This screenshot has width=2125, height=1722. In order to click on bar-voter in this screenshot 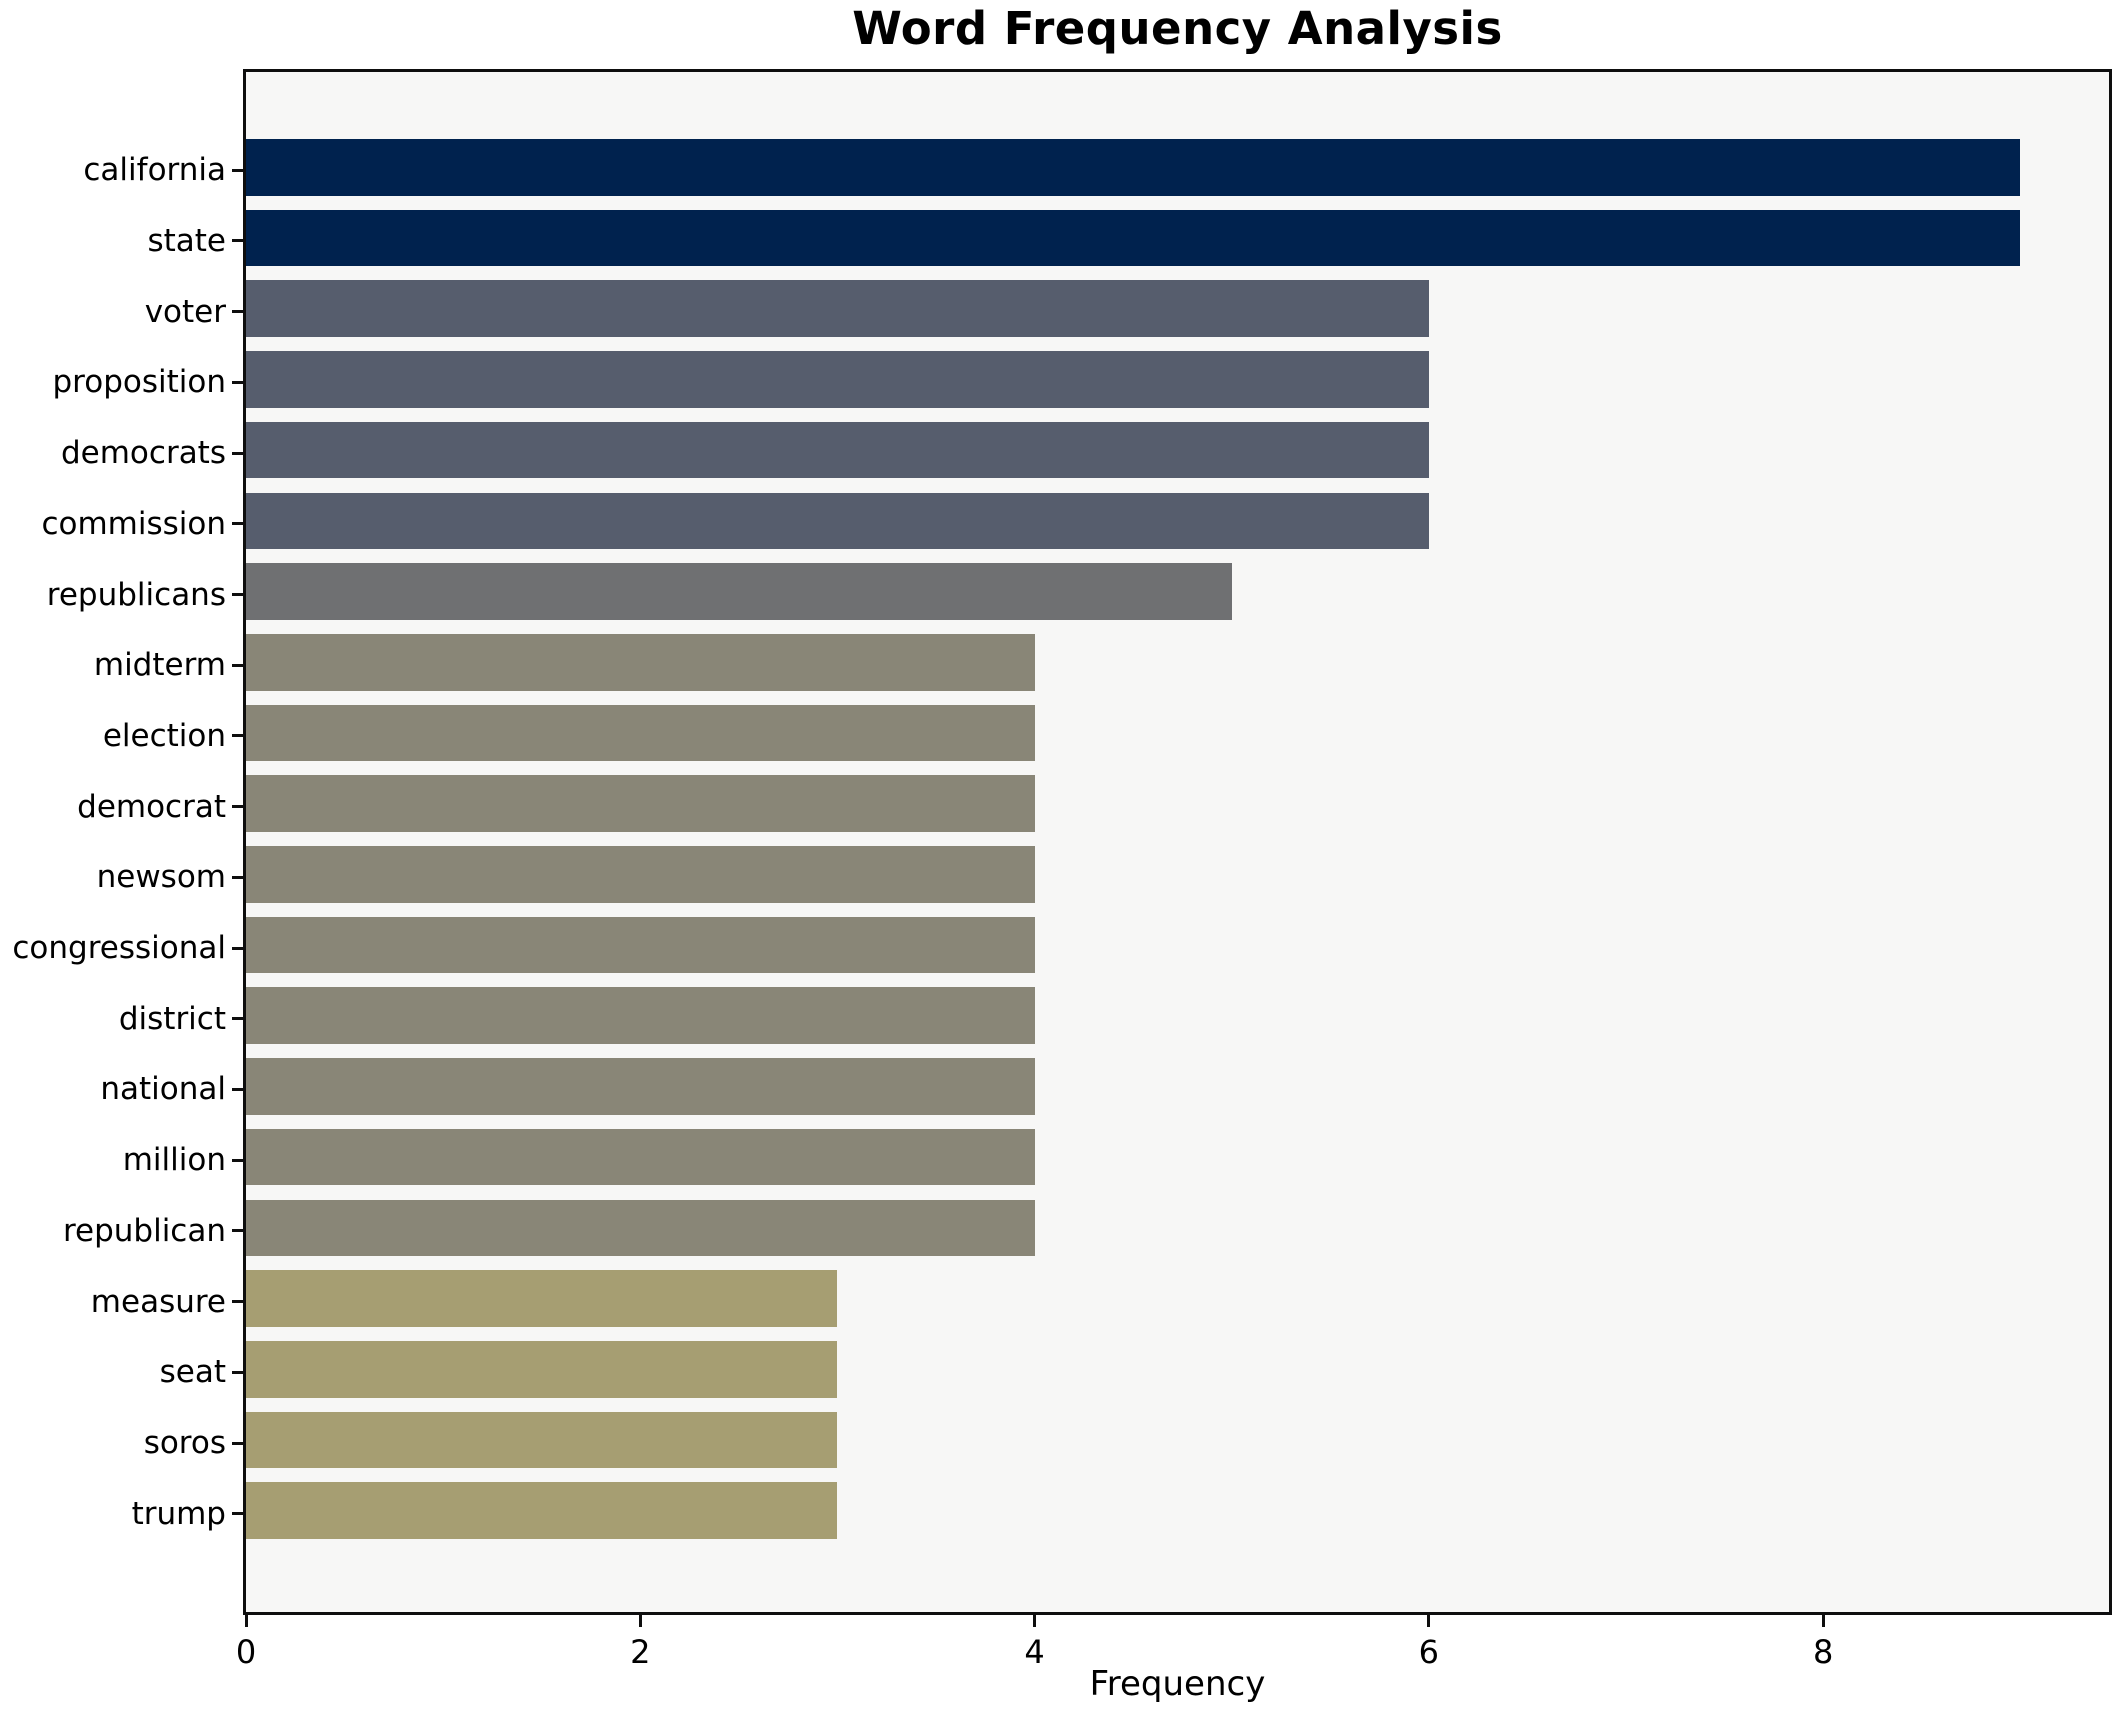, I will do `click(837, 308)`.